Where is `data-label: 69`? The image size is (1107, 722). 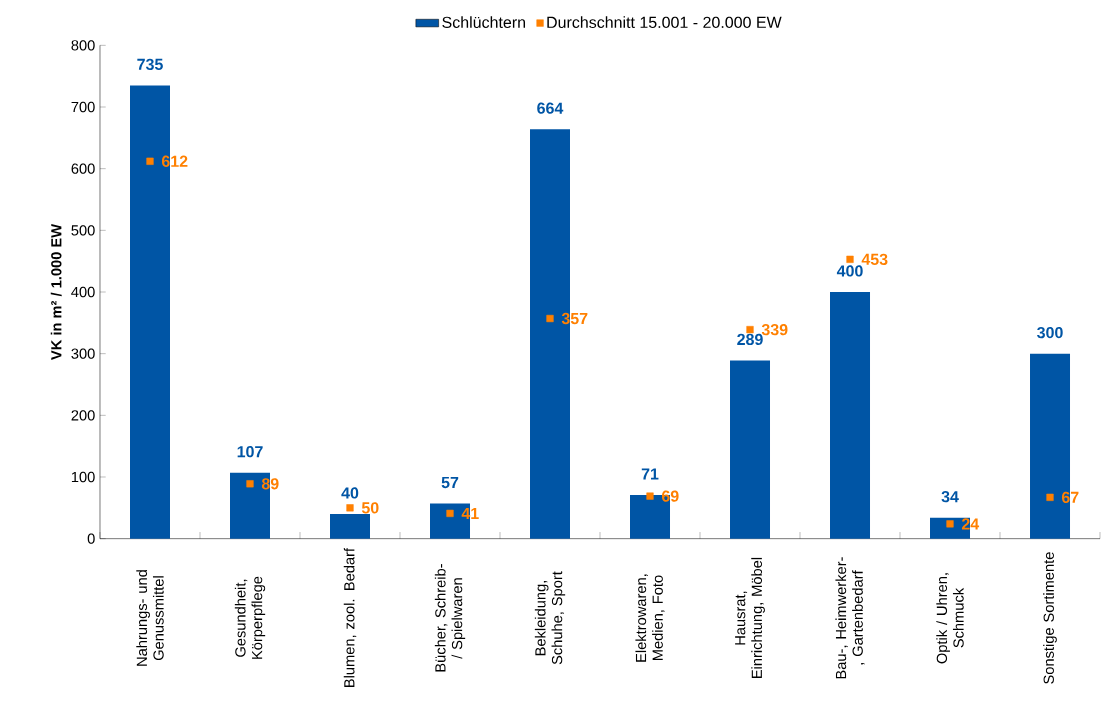
data-label: 69 is located at coordinates (670, 496).